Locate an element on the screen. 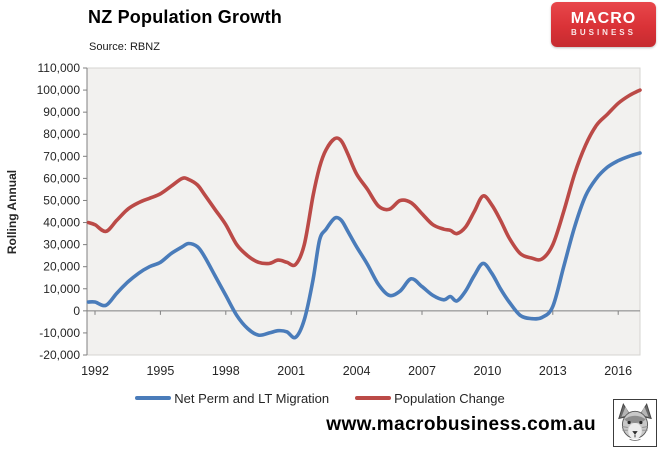  page-title: NZ Population Growth is located at coordinates (185, 17).